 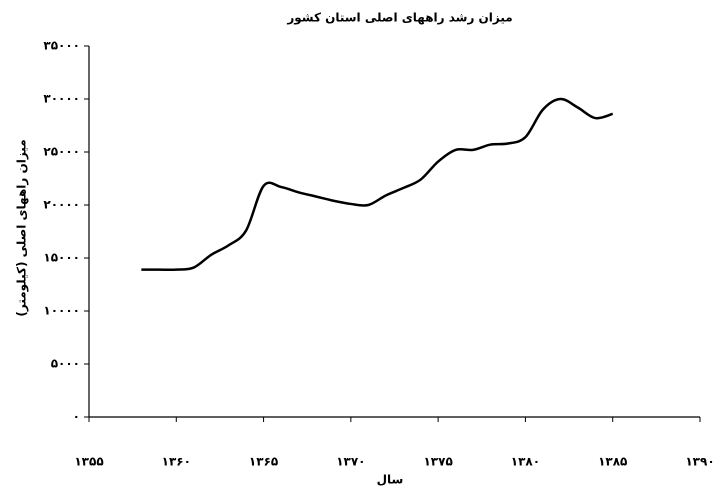 I want to click on y-tick-label: ۳۰۰۰۰, so click(x=61, y=99).